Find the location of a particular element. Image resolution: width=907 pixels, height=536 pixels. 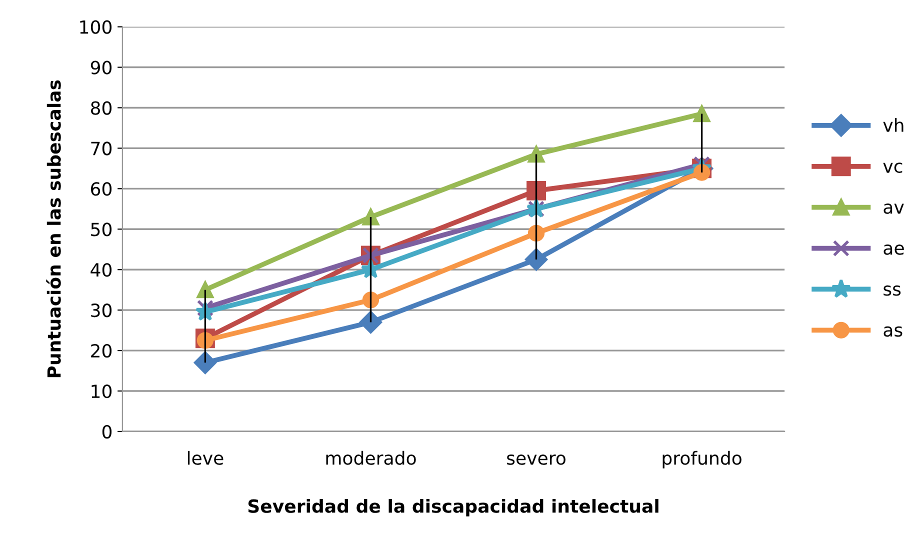

y-tick-label: 100 is located at coordinates (96, 27).